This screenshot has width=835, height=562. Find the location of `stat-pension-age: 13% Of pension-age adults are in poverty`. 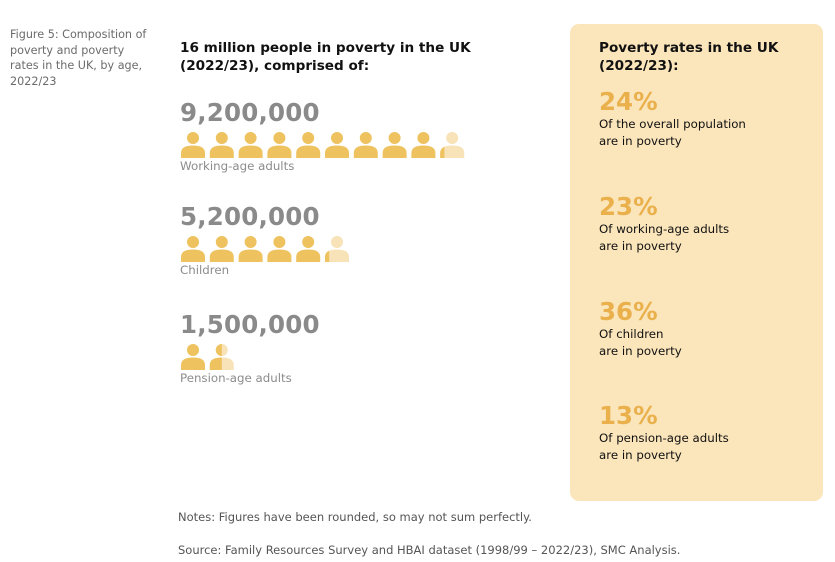

stat-pension-age: 13% Of pension-age adults are in poverty is located at coordinates (706, 432).